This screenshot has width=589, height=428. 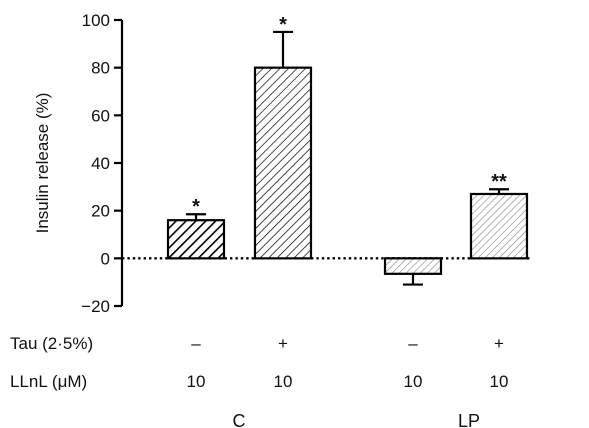 What do you see at coordinates (239, 419) in the screenshot?
I see `group-label-c: C` at bounding box center [239, 419].